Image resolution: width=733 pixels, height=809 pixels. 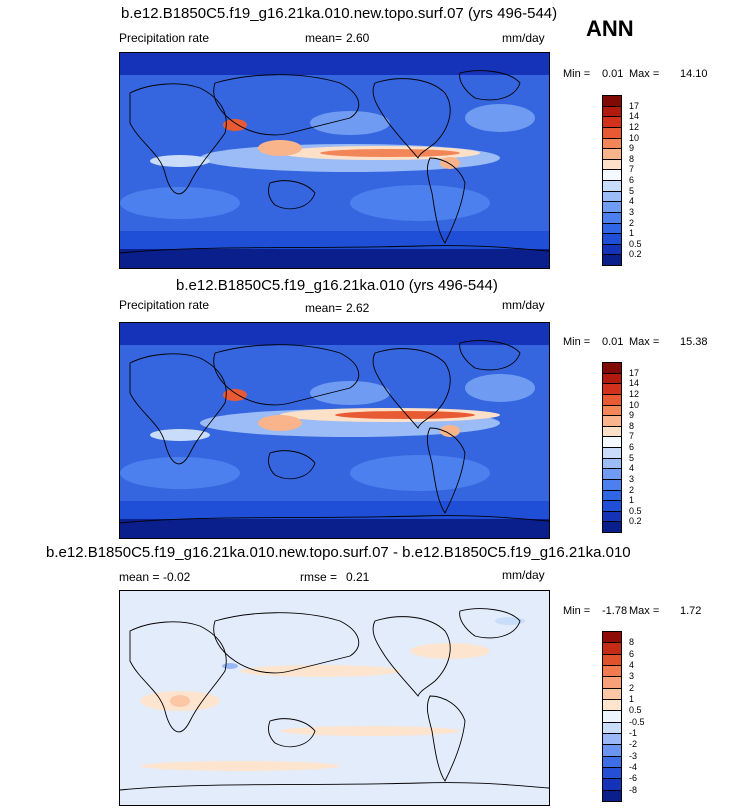 What do you see at coordinates (633, 789) in the screenshot?
I see `colorbar-tick-label: -8` at bounding box center [633, 789].